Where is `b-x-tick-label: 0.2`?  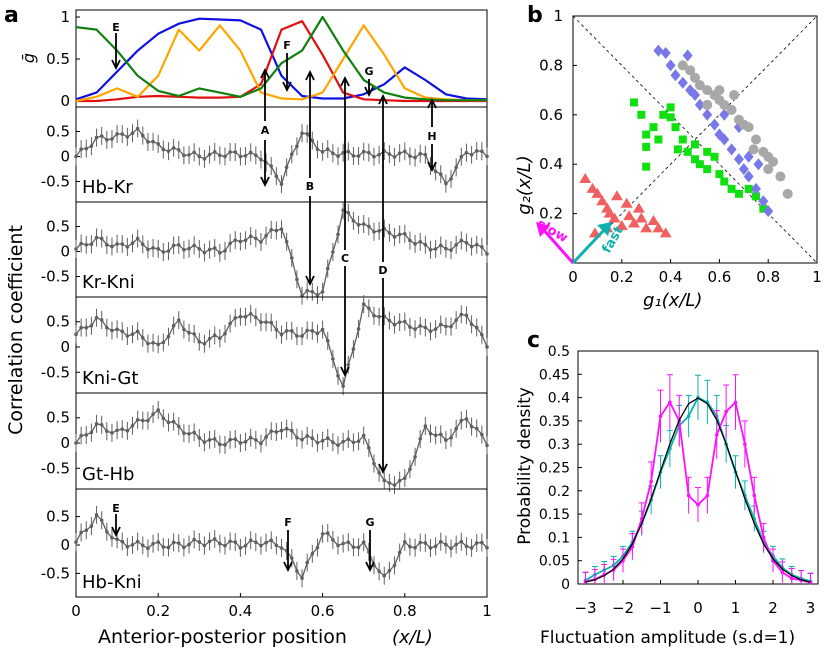
b-x-tick-label: 0.2 is located at coordinates (622, 277).